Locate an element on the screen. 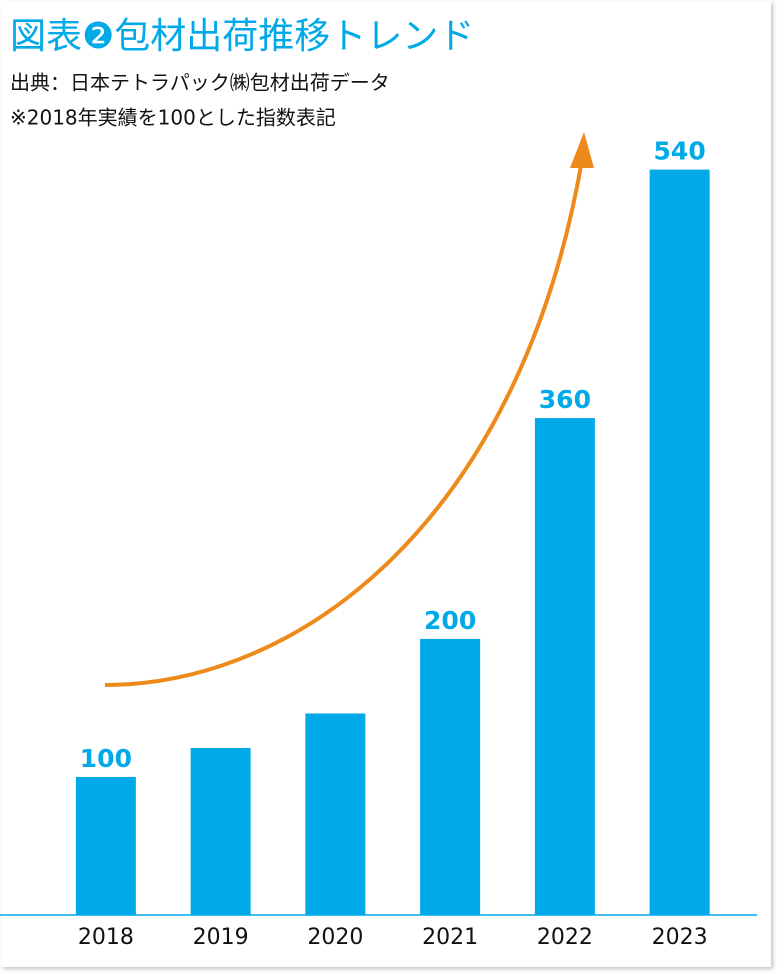  x-tick-label: 2020 is located at coordinates (335, 937).